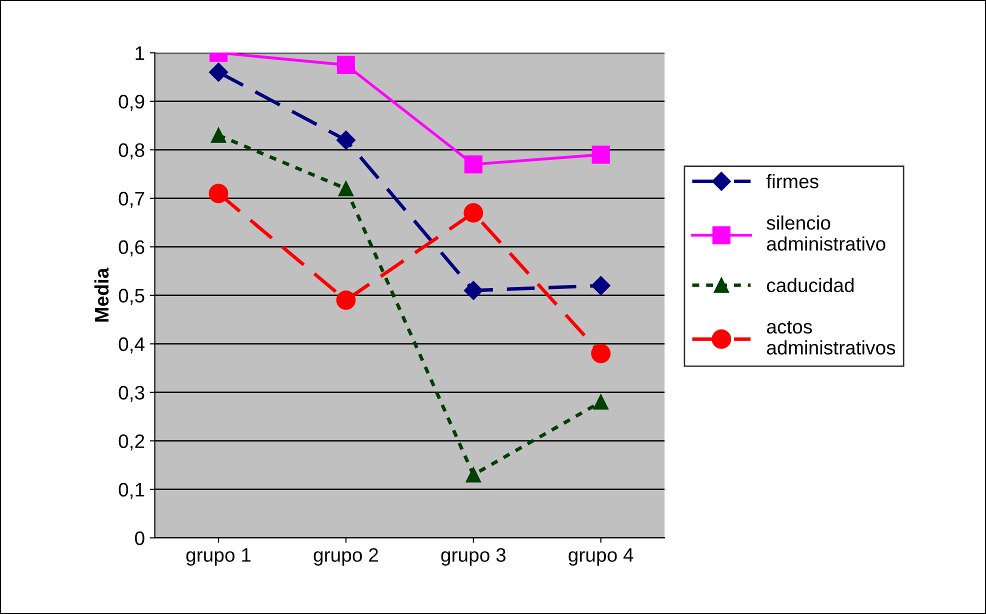 Image resolution: width=986 pixels, height=614 pixels. What do you see at coordinates (131, 490) in the screenshot?
I see `y-tick-label: 0,1` at bounding box center [131, 490].